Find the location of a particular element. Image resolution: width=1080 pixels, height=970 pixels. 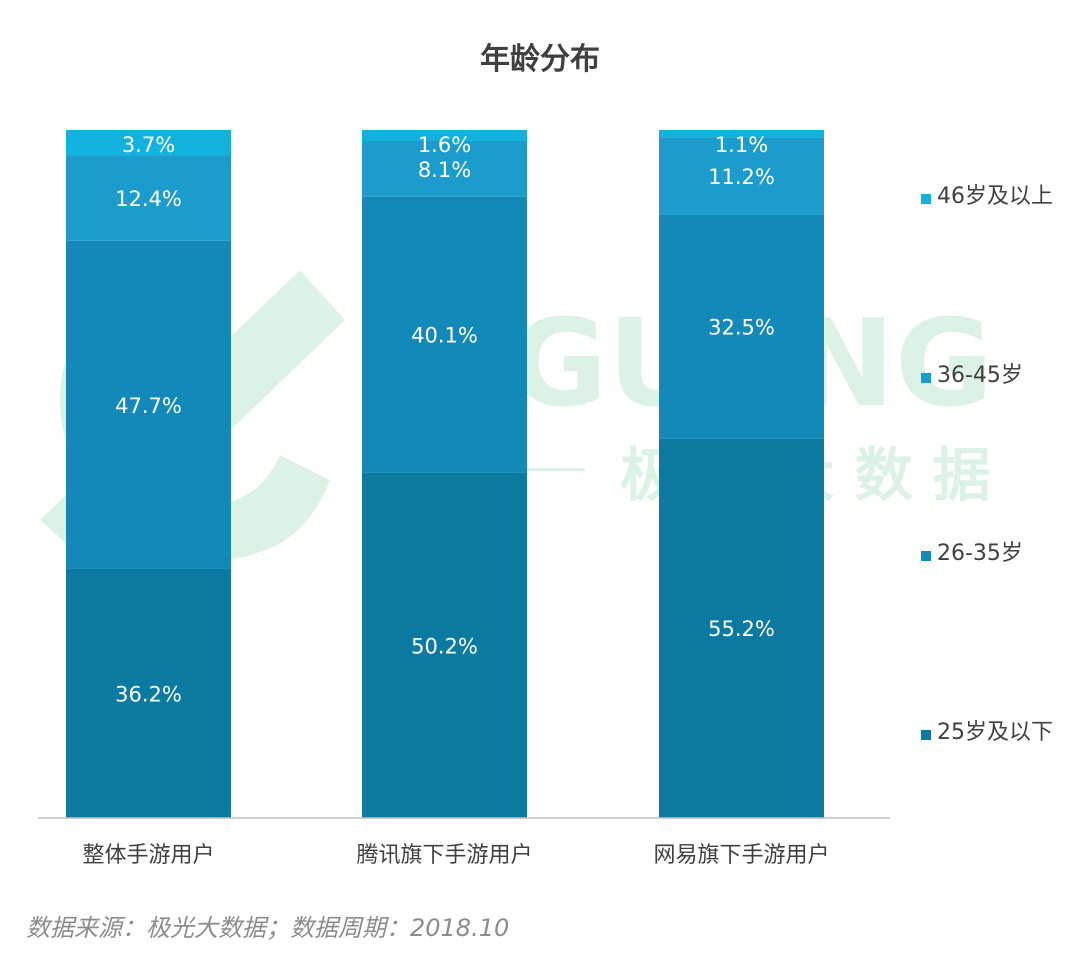

category-label: 整体手游用户 is located at coordinates (148, 855).